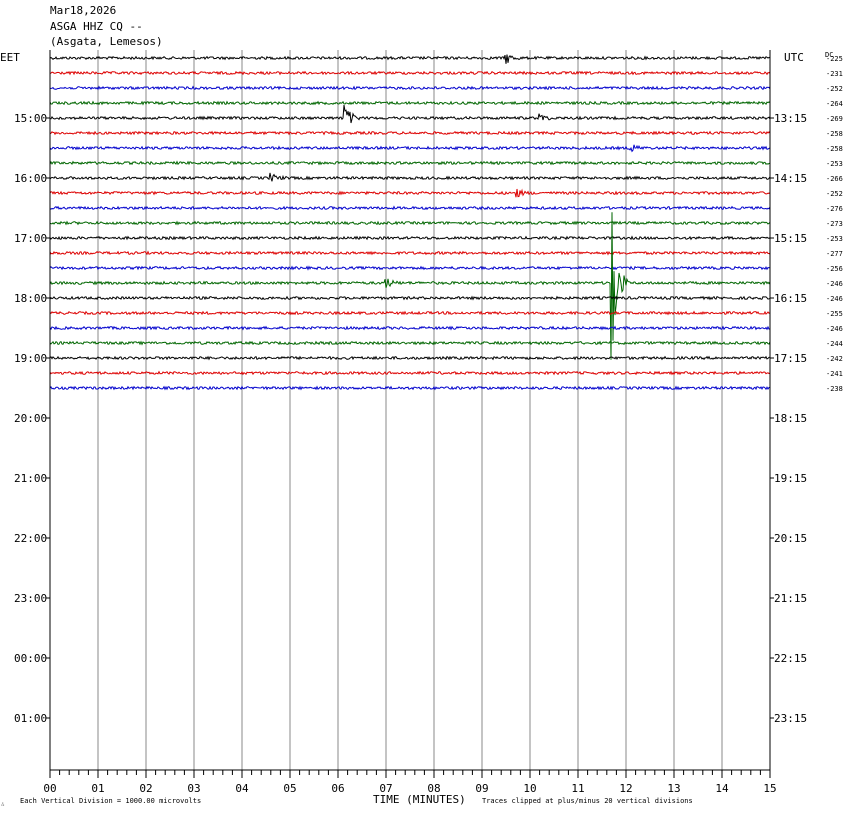 Image resolution: width=850 pixels, height=814 pixels. I want to click on eet-hour-label: 15:00, so click(30, 118).